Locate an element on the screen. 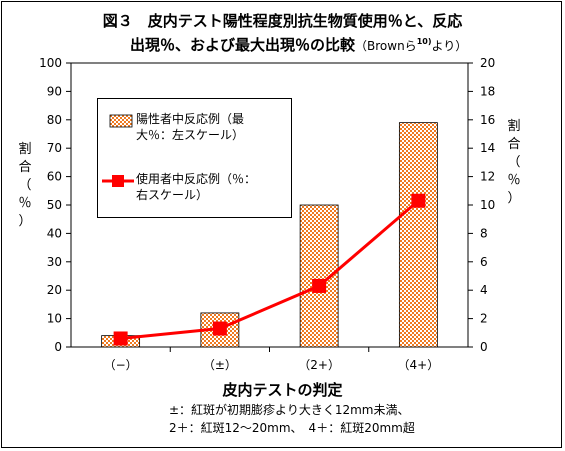 This screenshot has width=565, height=451. y-right-tick-label: 12 is located at coordinates (487, 177).